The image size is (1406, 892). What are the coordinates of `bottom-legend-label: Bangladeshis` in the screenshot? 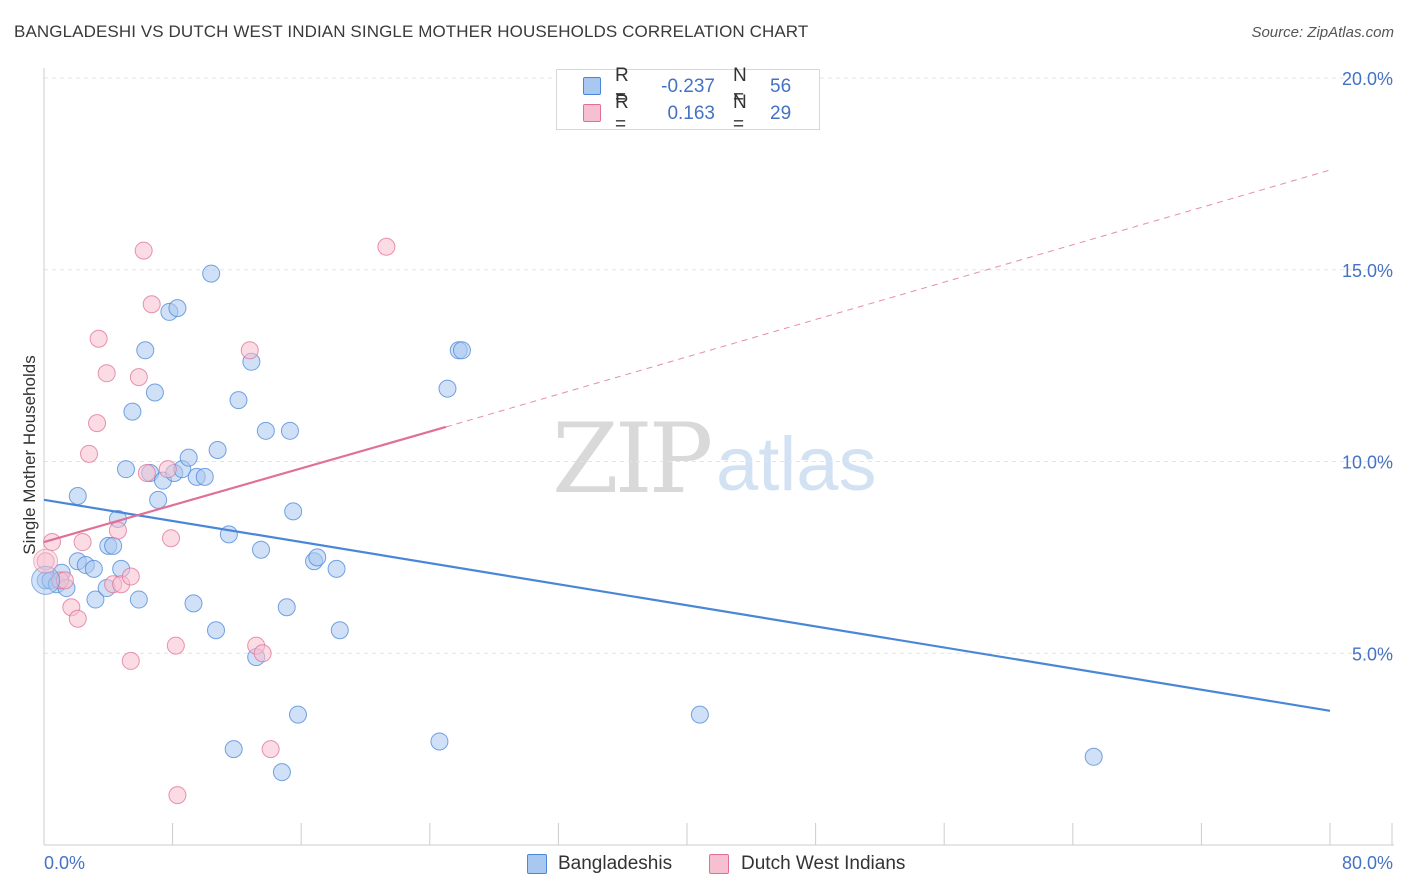 It's located at (615, 863).